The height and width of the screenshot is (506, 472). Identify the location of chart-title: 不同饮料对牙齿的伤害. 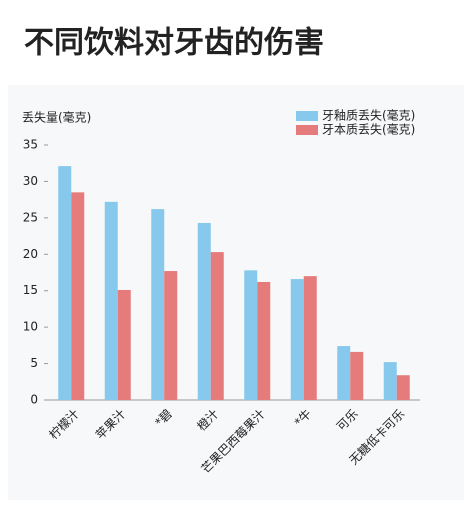
(174, 43).